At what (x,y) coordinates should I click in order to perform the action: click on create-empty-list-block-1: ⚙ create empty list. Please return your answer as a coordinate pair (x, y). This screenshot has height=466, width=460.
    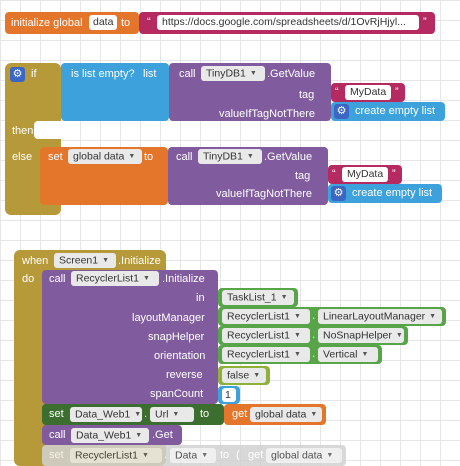
    Looking at the image, I should click on (388, 111).